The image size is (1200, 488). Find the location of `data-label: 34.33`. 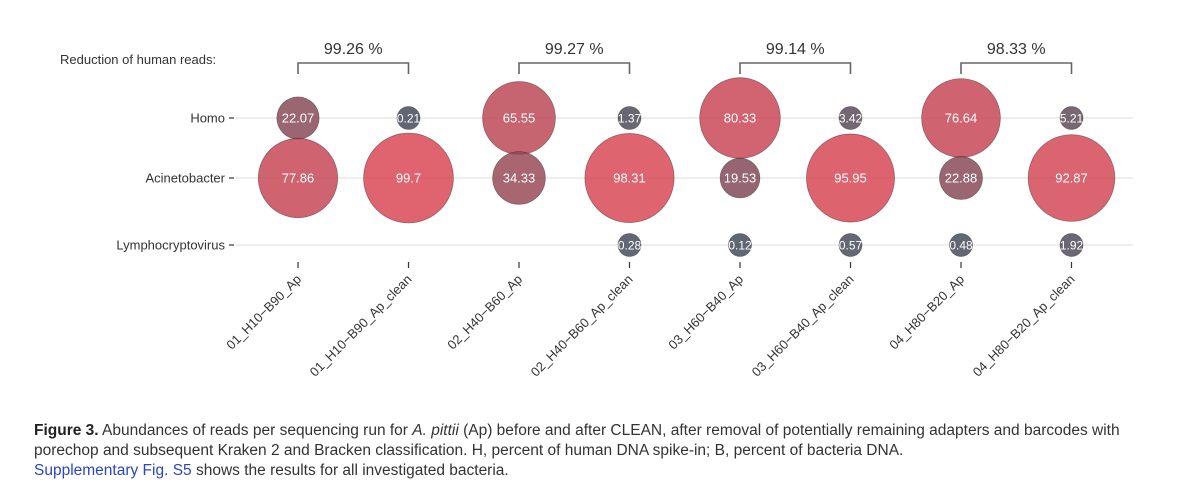

data-label: 34.33 is located at coordinates (519, 178).